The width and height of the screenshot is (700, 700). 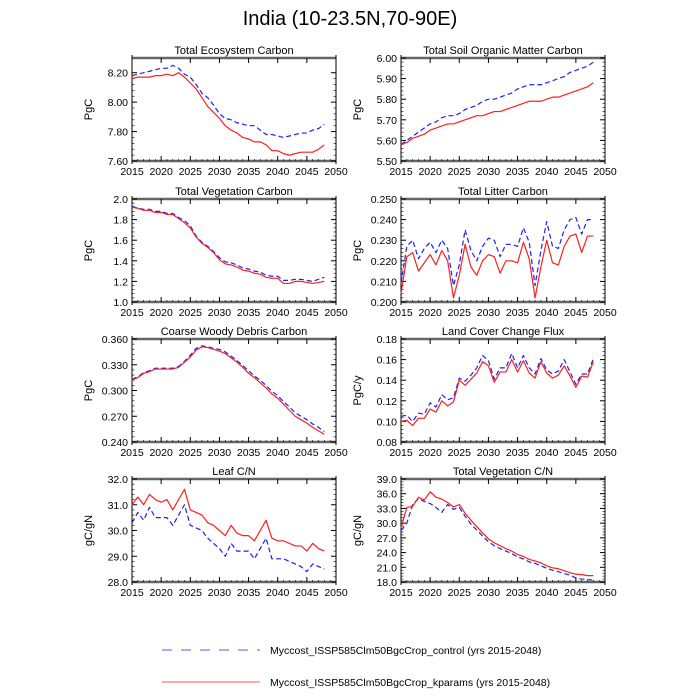 I want to click on y-tick-label: 0.18, so click(x=387, y=340).